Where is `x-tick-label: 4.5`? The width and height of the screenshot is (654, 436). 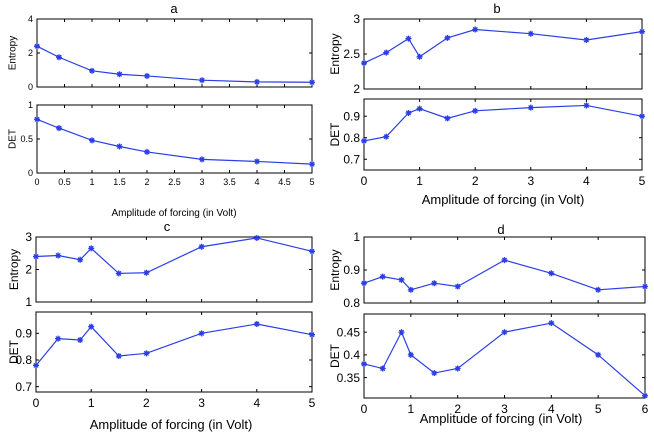 x-tick-label: 4.5 is located at coordinates (284, 182).